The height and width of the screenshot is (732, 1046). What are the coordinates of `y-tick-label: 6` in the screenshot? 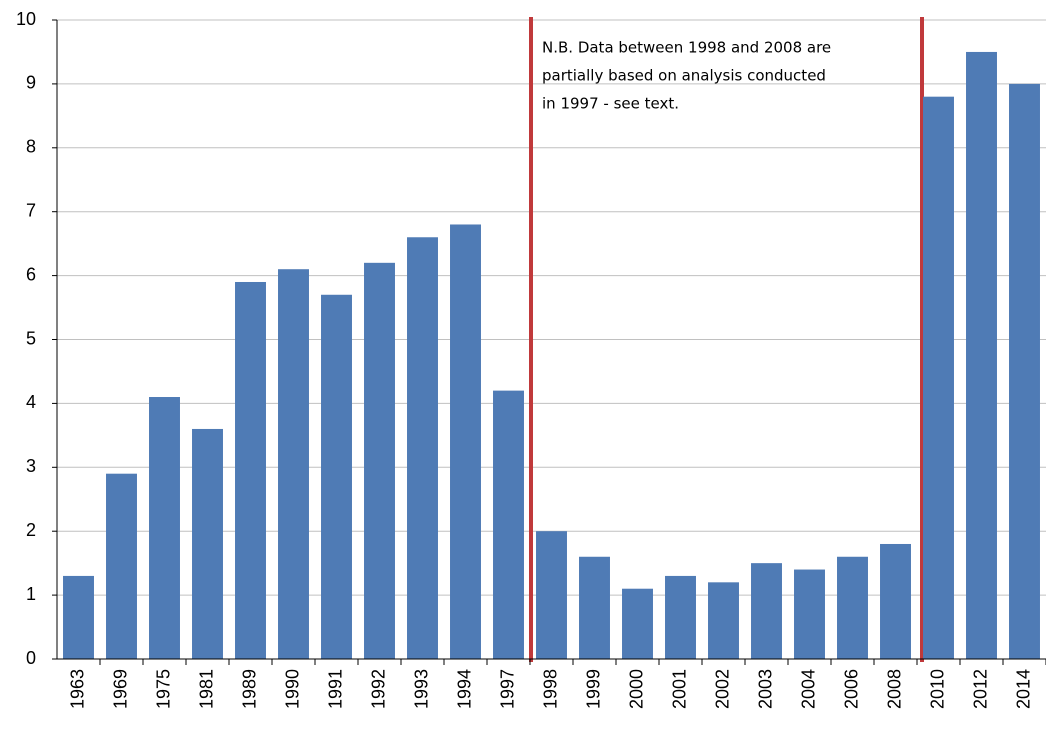 It's located at (31, 274).